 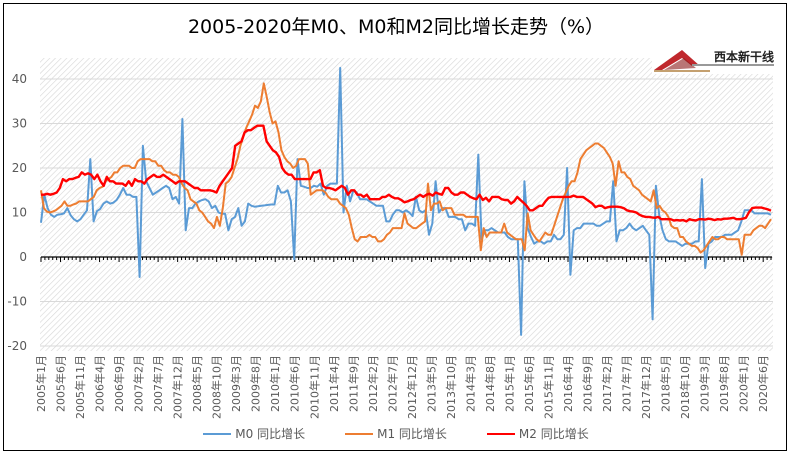 I want to click on legend-swatch-m0, so click(x=217, y=433).